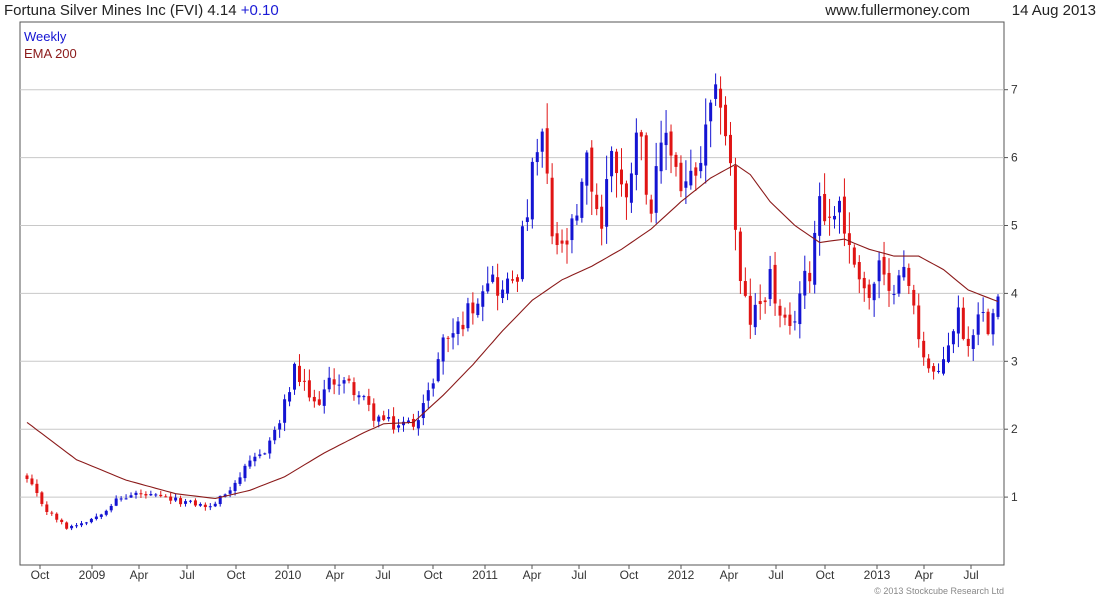 The image size is (1100, 600). I want to click on y-tick-label: 6, so click(1014, 158).